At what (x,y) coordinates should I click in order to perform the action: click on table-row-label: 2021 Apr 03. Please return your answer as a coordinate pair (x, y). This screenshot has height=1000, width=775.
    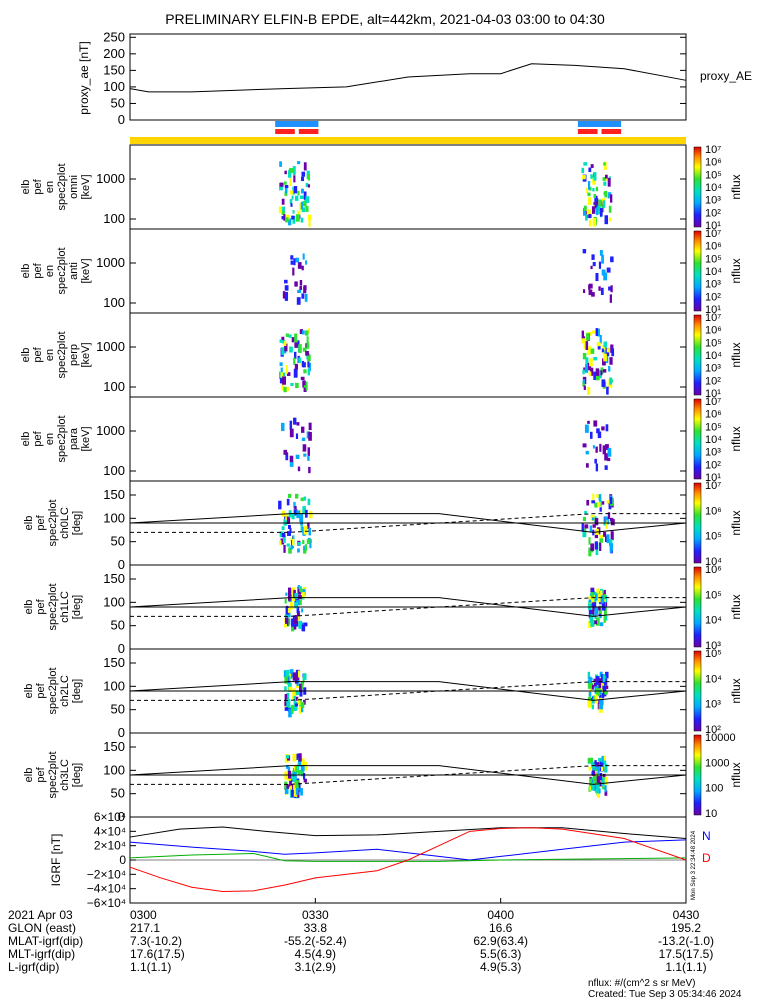
    Looking at the image, I should click on (40, 915).